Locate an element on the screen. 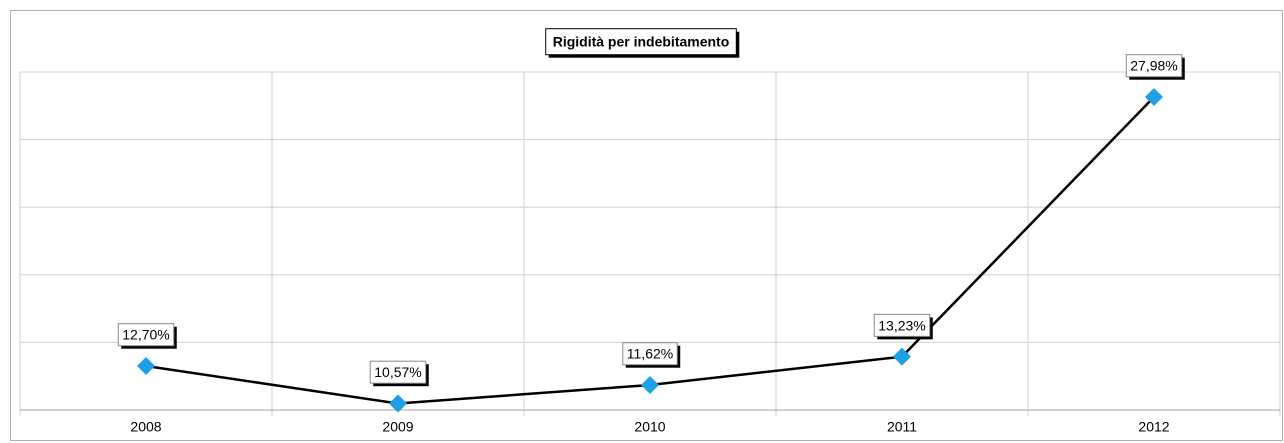  x-tick-label: 2012 is located at coordinates (1153, 427).